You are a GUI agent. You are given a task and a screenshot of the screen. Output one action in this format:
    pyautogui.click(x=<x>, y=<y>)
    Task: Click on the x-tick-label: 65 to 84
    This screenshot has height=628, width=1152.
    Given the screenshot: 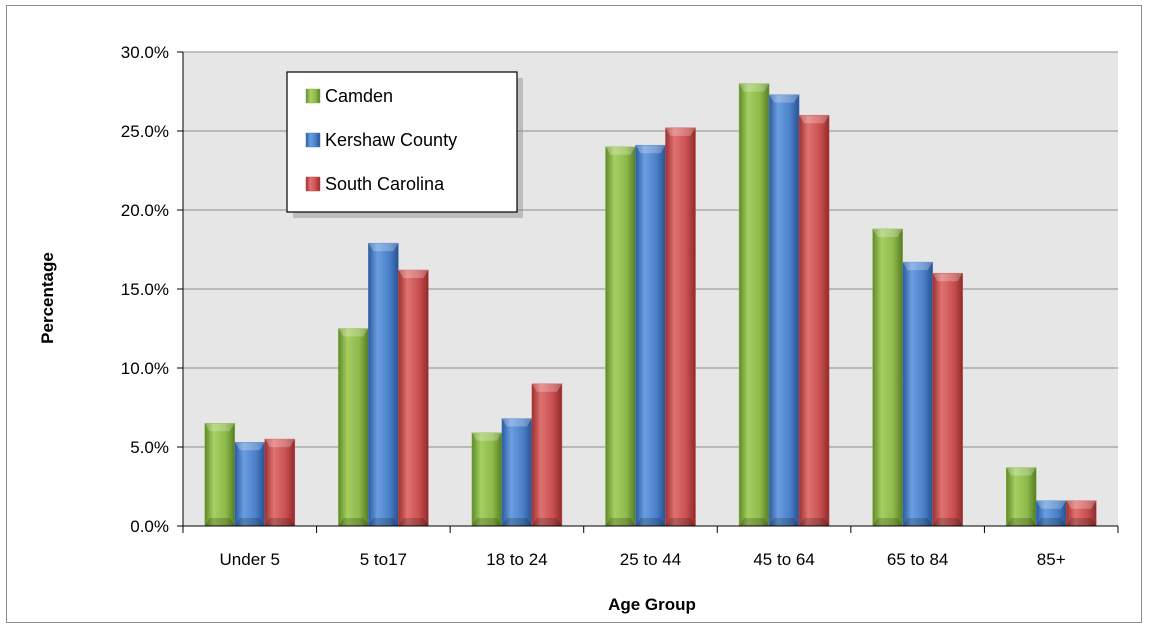 What is the action you would take?
    pyautogui.click(x=917, y=559)
    